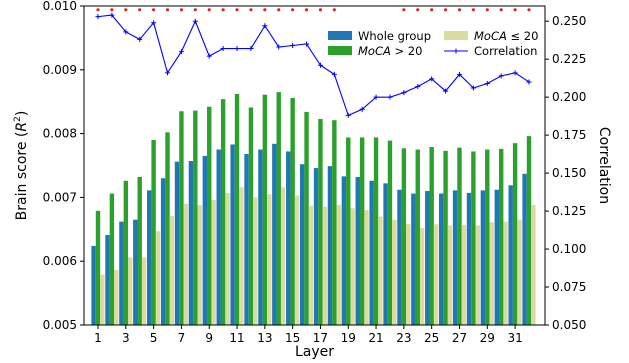  I want to click on x-tick-label: 3, so click(126, 338).